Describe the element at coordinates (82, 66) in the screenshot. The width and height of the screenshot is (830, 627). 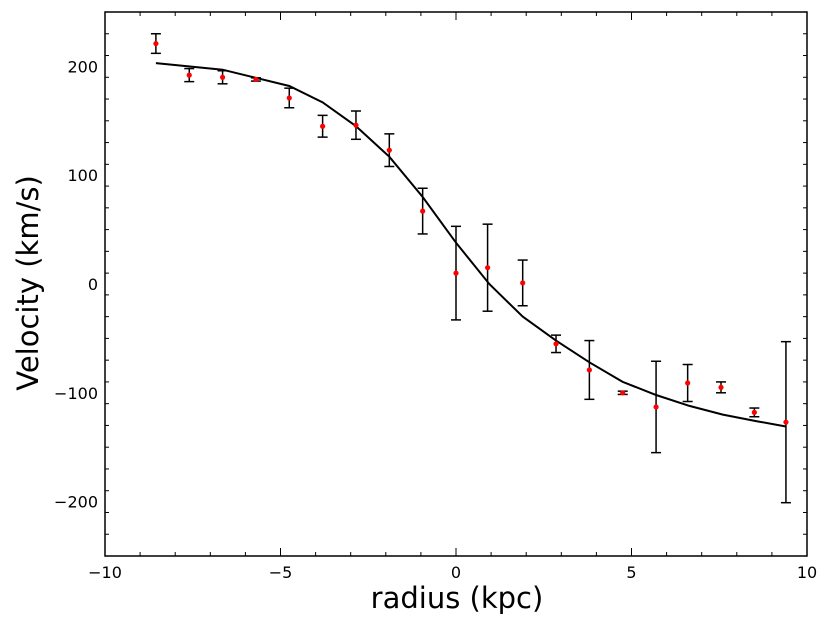
I see `y-tick-label: 200` at that location.